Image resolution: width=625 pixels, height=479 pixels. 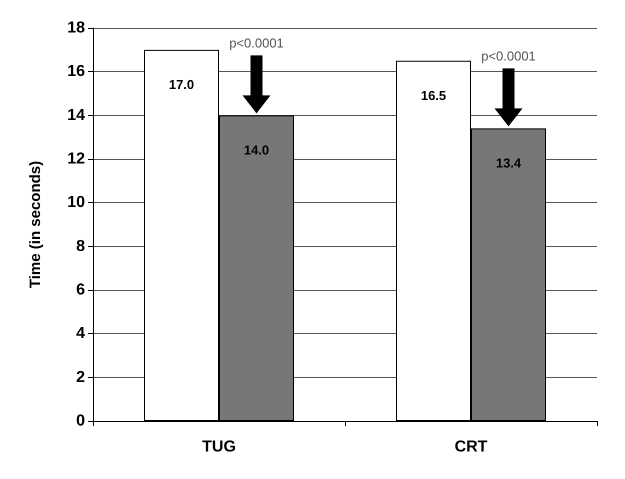 I want to click on y-tick-label: 8, so click(x=81, y=246).